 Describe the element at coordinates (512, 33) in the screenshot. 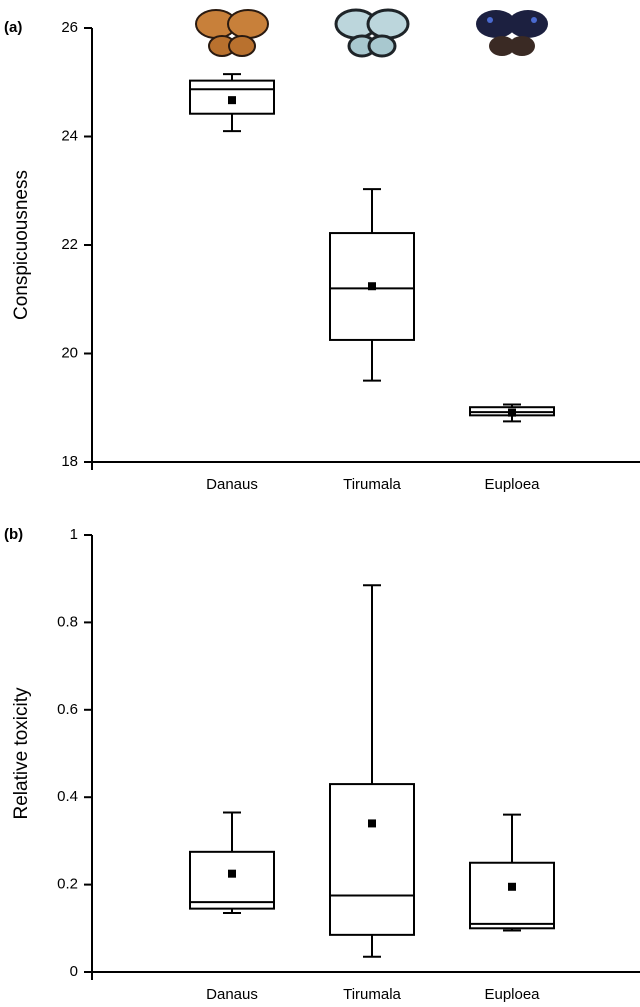

I see `butterfly-euploea` at that location.